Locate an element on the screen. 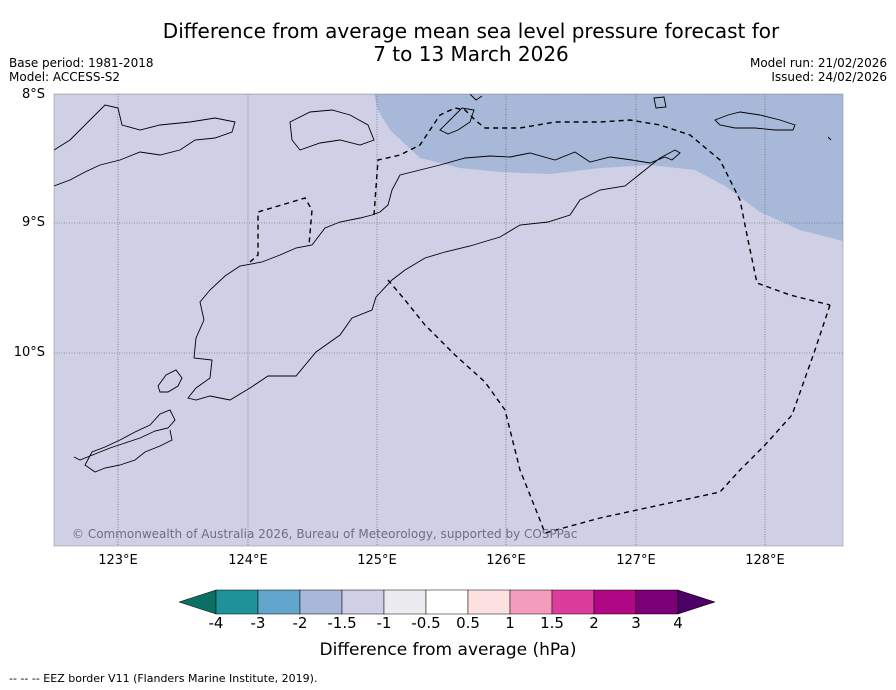  title-line-2: 7 to 13 March 2026 is located at coordinates (471, 54).